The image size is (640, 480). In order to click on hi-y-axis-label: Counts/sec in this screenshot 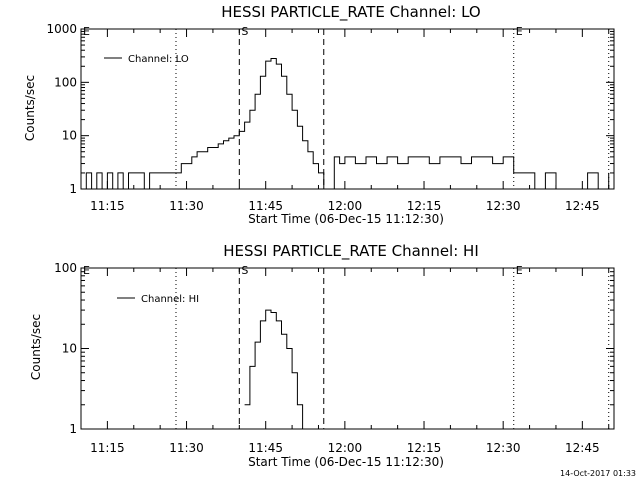, I will do `click(36, 347)`.